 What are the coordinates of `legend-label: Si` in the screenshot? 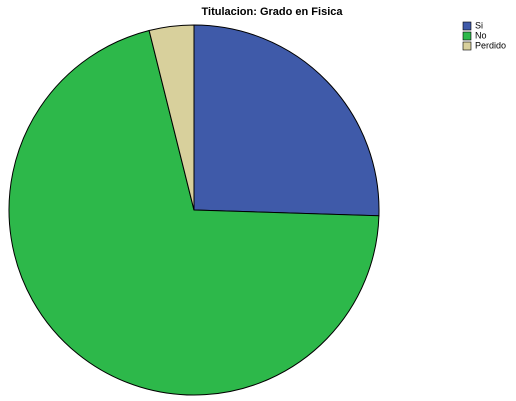 It's located at (479, 25).